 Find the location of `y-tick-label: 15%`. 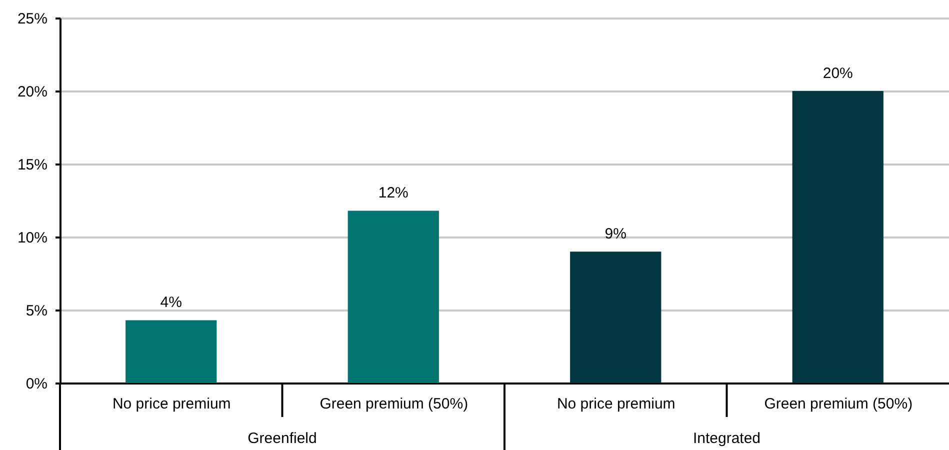

y-tick-label: 15% is located at coordinates (32, 165).